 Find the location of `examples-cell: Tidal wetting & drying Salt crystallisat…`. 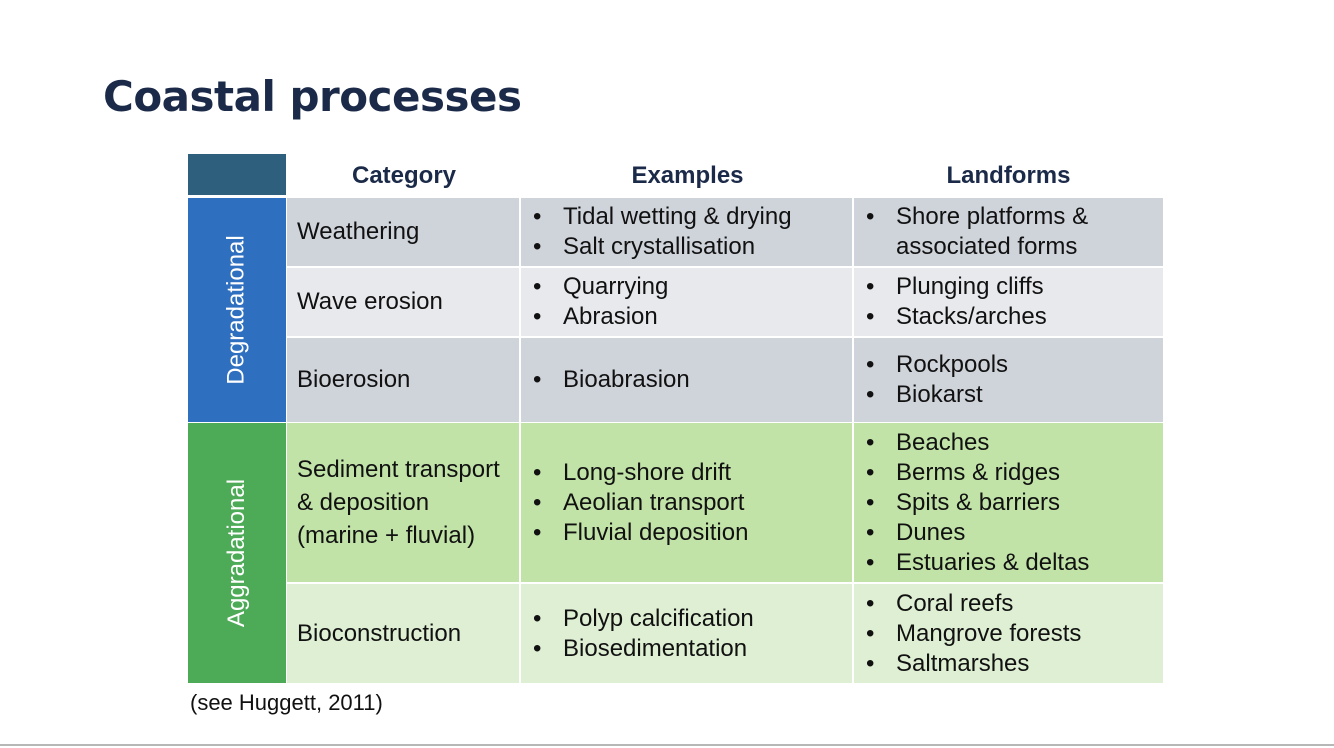

examples-cell: Tidal wetting & drying Salt crystallisat… is located at coordinates (687, 232).